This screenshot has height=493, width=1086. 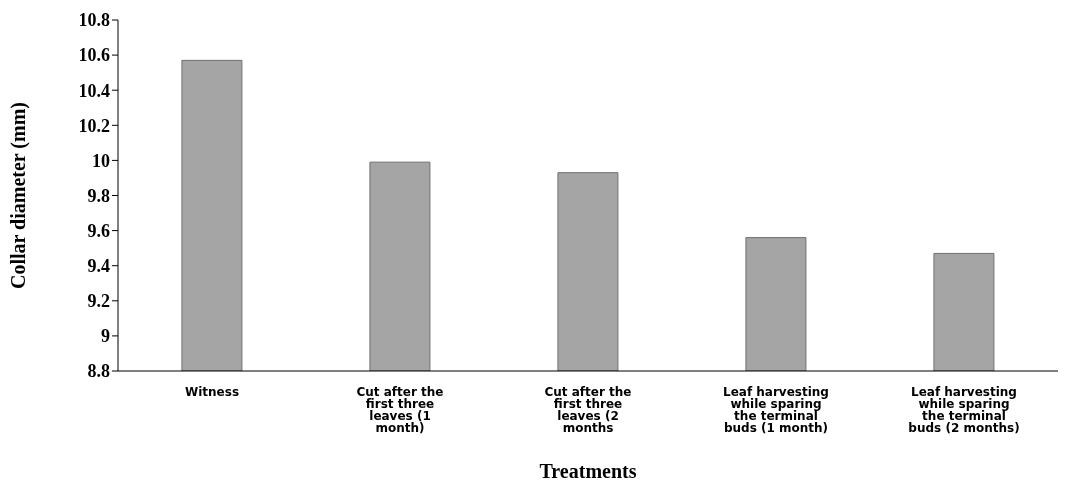 I want to click on y-tick-label: 9.4, so click(x=98, y=266).